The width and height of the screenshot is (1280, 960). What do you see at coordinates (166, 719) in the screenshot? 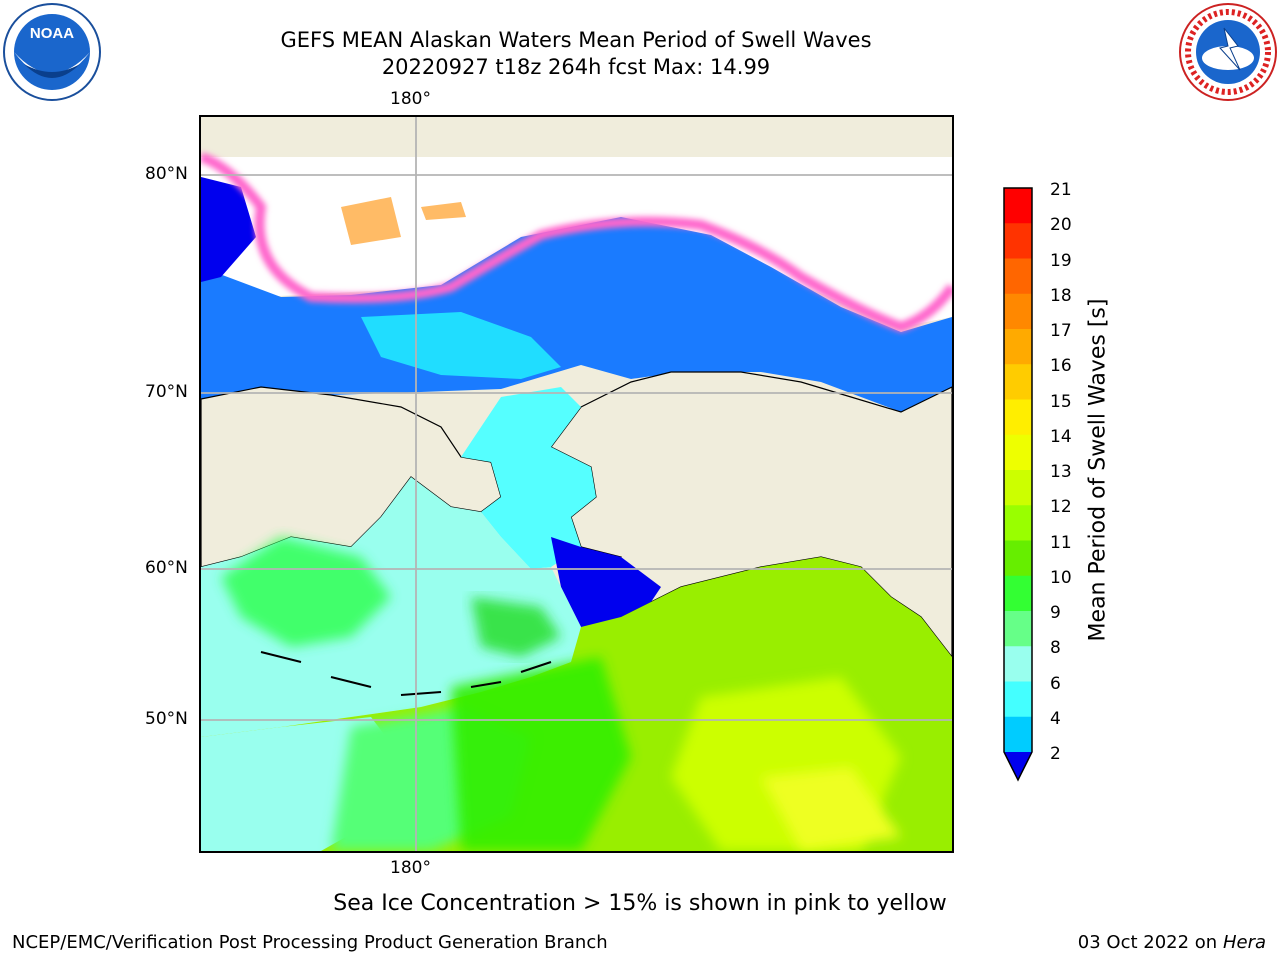
I see `lat-label: 50°N` at bounding box center [166, 719].